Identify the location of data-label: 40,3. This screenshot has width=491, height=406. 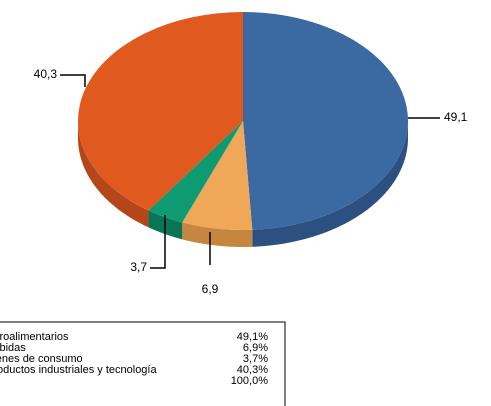
(46, 74).